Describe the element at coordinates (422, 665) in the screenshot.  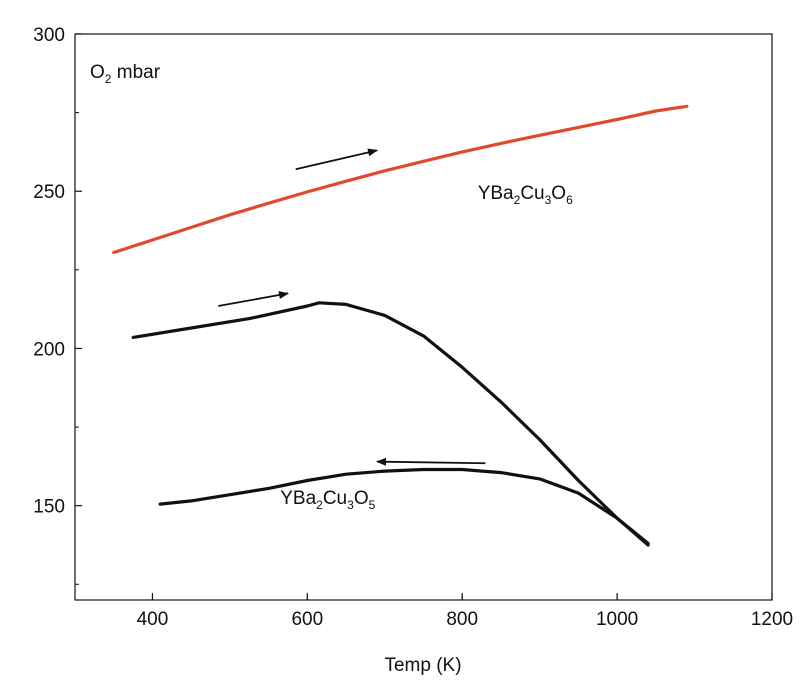
I see `x-axis-title: Temp (K)` at that location.